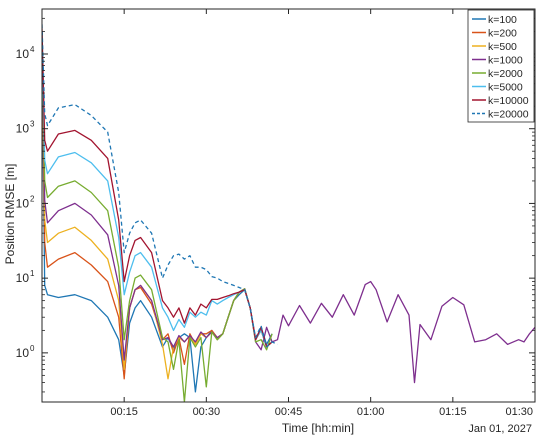  What do you see at coordinates (10, 214) in the screenshot?
I see `y-axis-label: Position RMSE [m]` at bounding box center [10, 214].